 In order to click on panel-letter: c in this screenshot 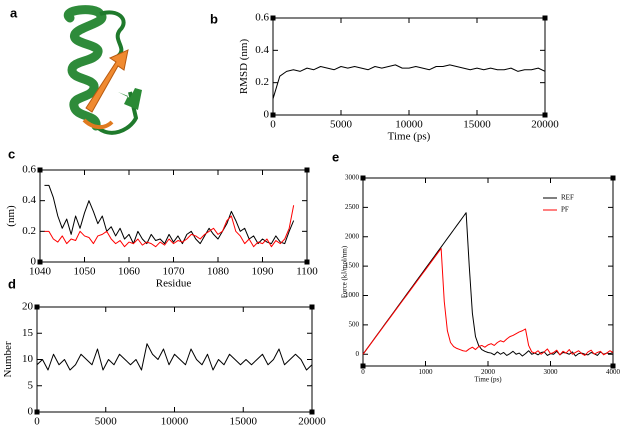, I will do `click(11, 153)`.